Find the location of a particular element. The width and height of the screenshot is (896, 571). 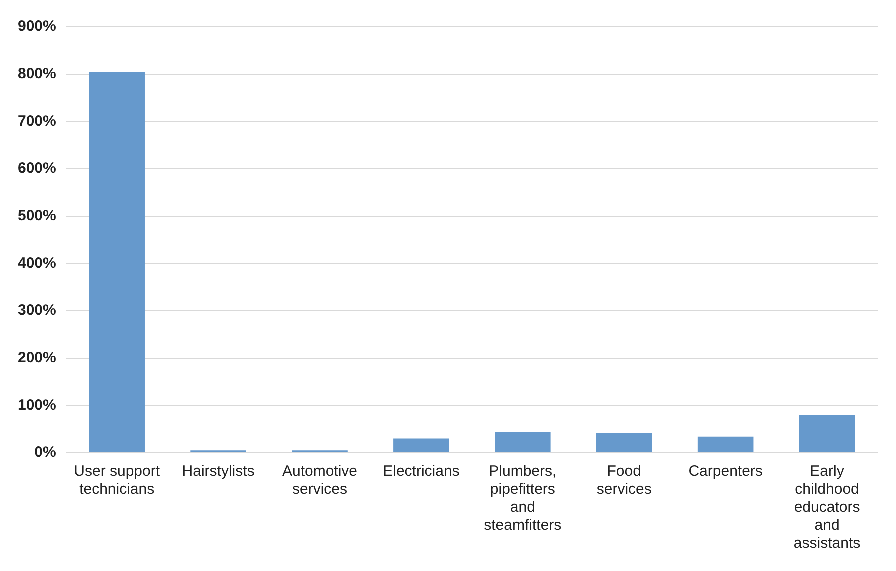

x-tick-label: Automotive services is located at coordinates (320, 480).